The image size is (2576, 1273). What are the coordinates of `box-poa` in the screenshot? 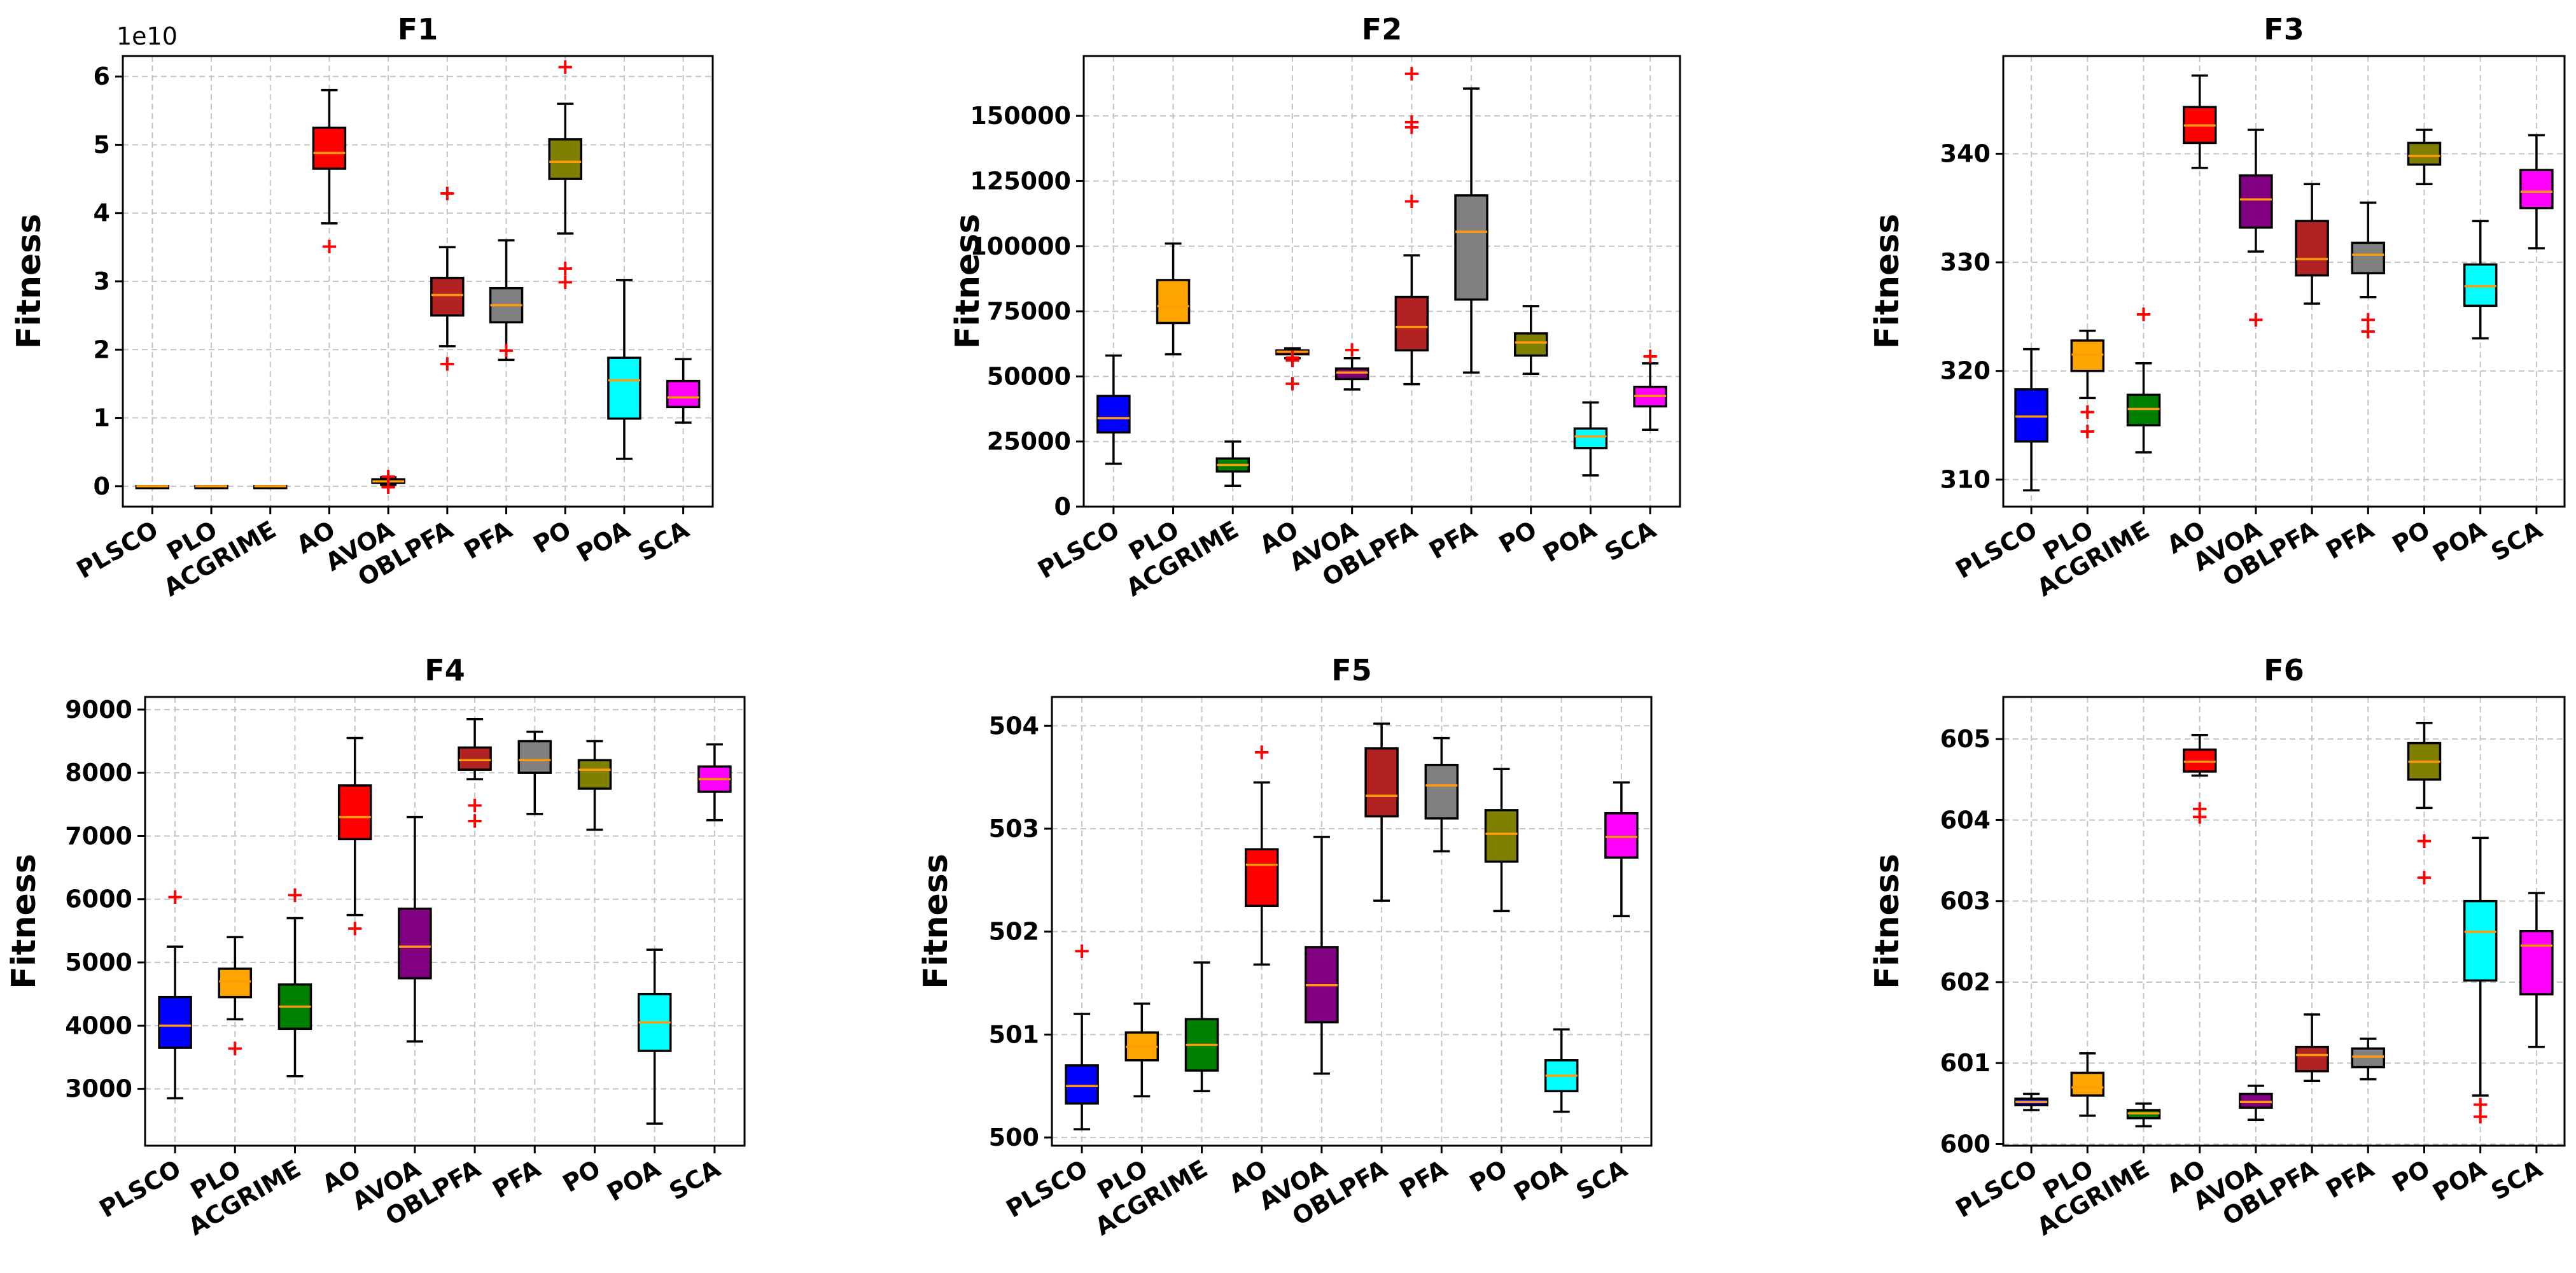 It's located at (624, 369).